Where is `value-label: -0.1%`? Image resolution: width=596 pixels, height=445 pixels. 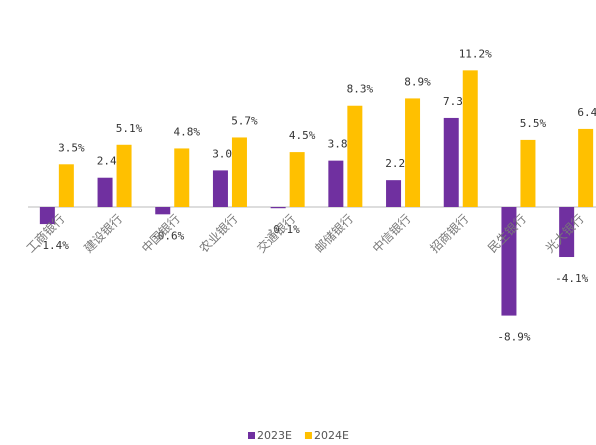 value-label: -0.1% is located at coordinates (283, 229).